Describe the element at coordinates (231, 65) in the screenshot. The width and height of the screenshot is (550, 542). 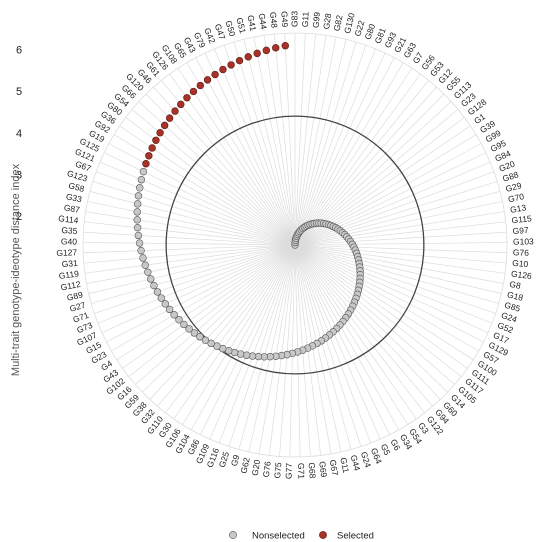
I see `data-point-G47` at that location.